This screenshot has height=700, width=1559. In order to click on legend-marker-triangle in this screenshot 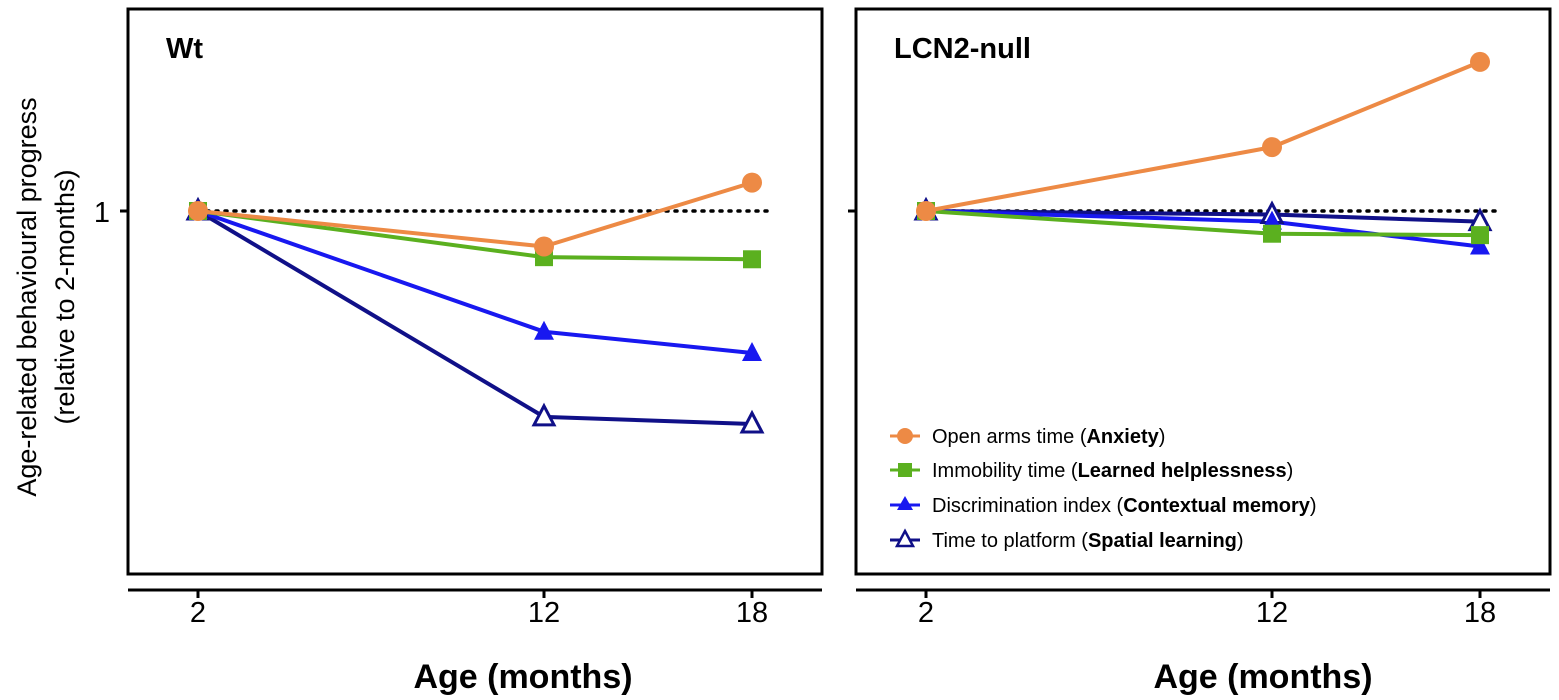, I will do `click(905, 503)`.